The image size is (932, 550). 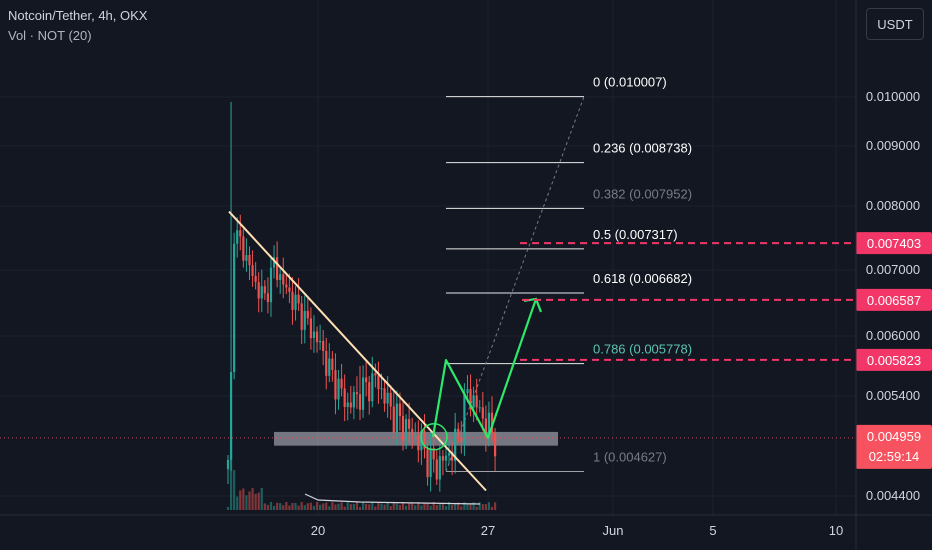 I want to click on time-axis-label: 27, so click(x=488, y=530).